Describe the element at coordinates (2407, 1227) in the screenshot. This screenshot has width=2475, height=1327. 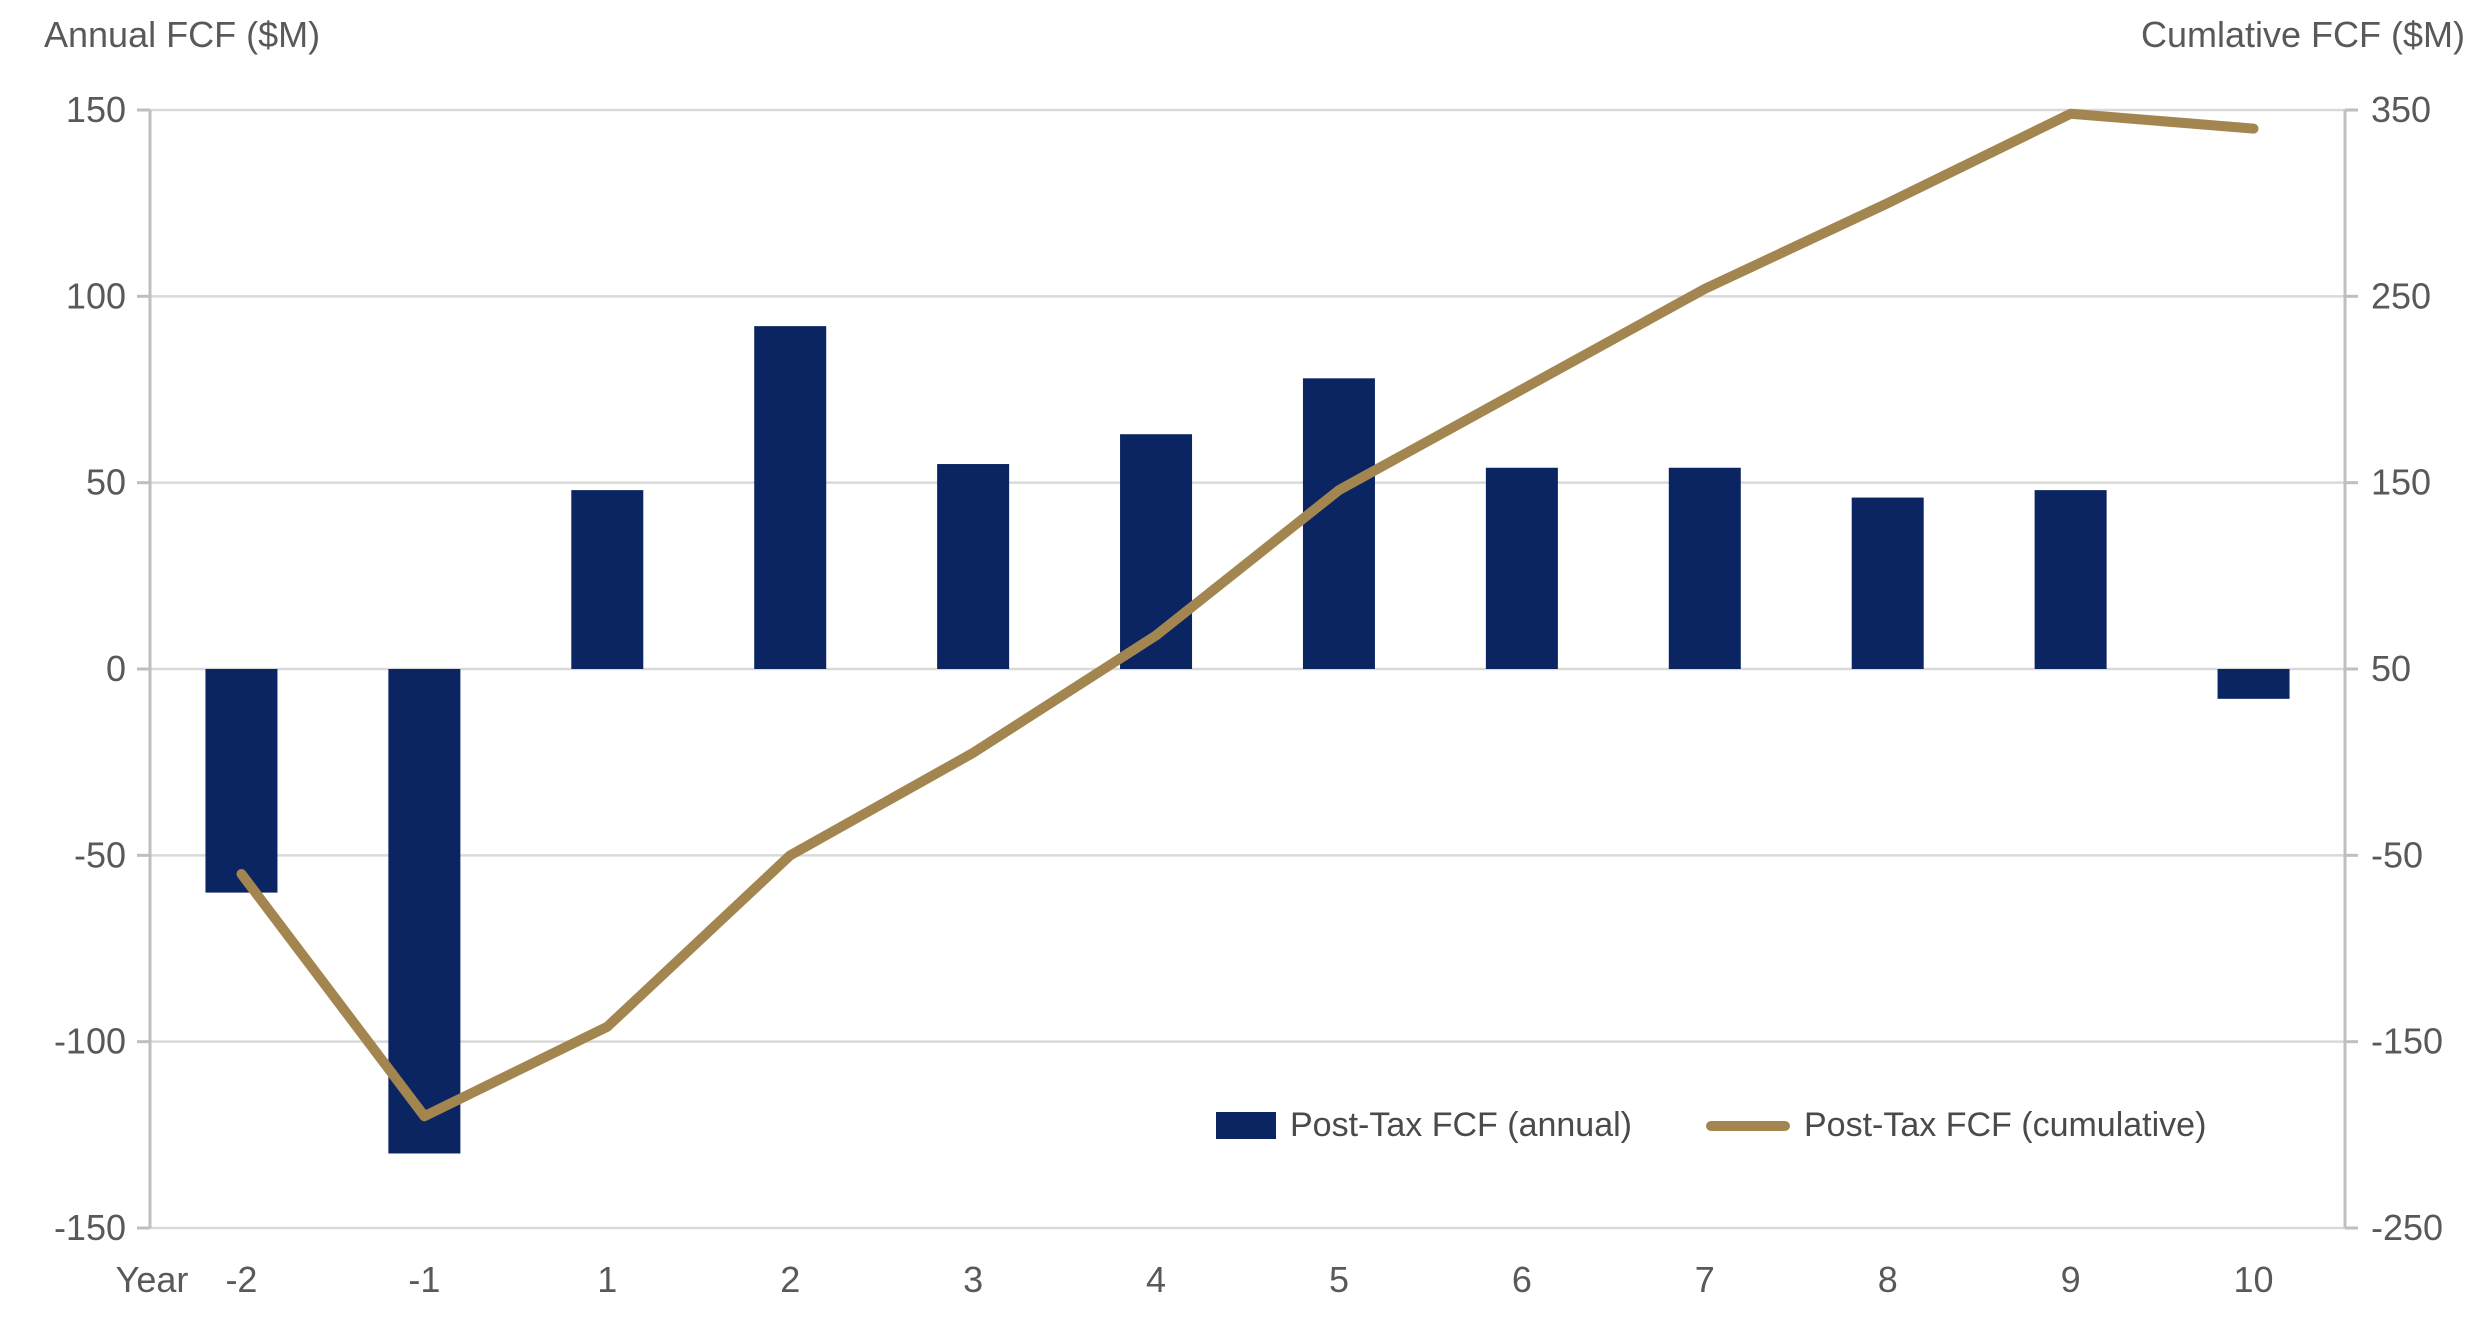
I see `right-tick-label--250: -250` at that location.